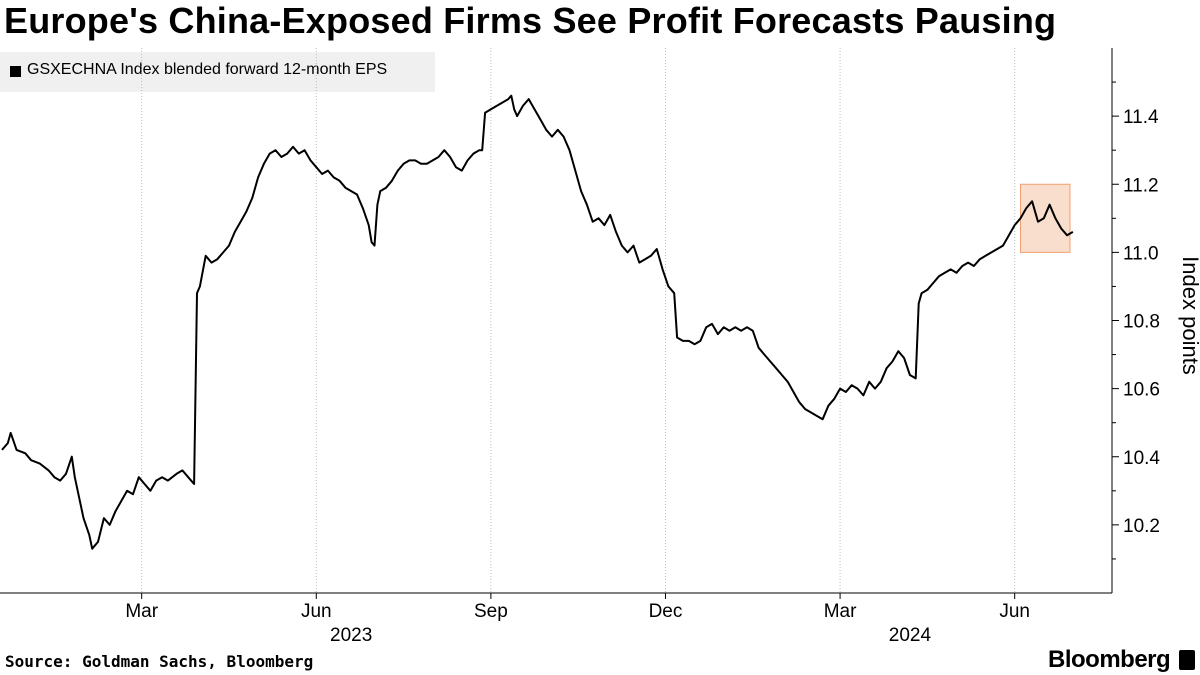 This screenshot has height=675, width=1200. I want to click on y-axis-title: Index points, so click(1189, 315).